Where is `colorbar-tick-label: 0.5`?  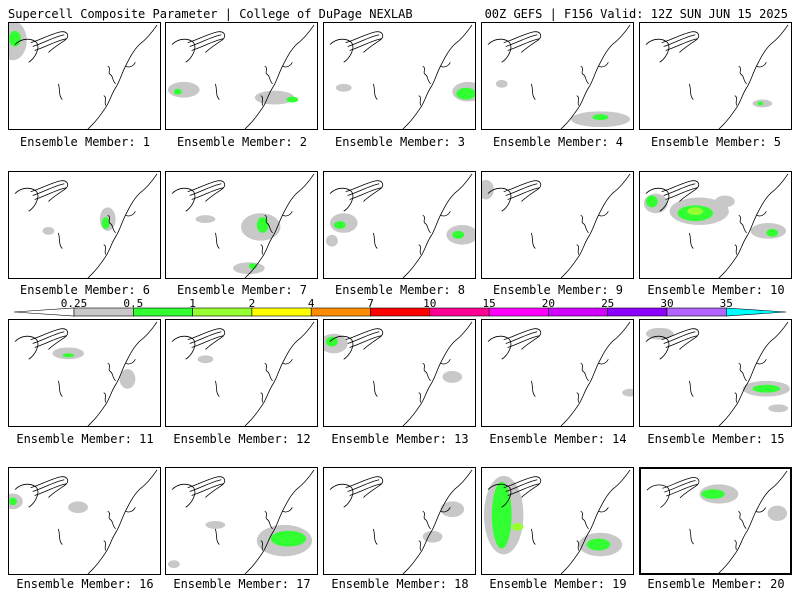
colorbar-tick-label: 0.5 is located at coordinates (133, 303).